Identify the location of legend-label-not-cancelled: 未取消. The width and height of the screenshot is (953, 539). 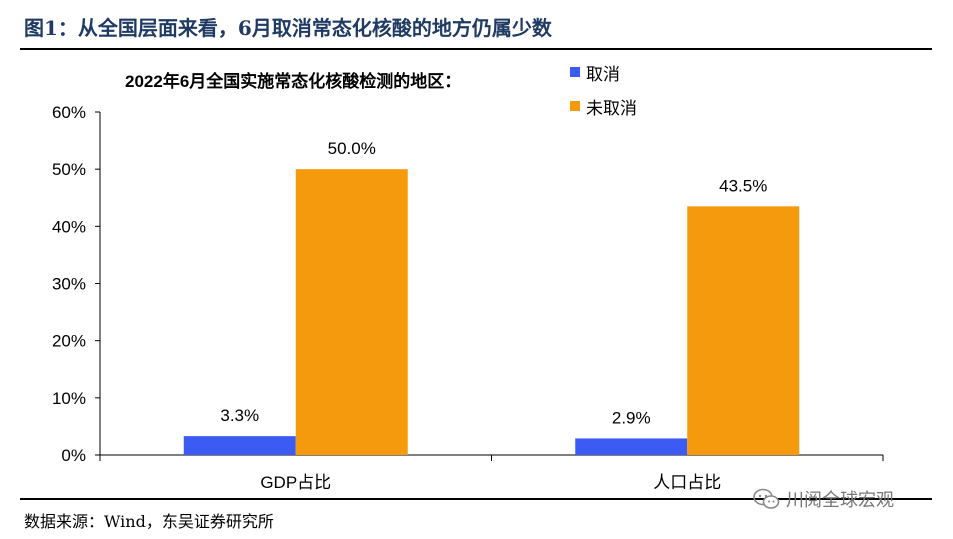
(611, 108).